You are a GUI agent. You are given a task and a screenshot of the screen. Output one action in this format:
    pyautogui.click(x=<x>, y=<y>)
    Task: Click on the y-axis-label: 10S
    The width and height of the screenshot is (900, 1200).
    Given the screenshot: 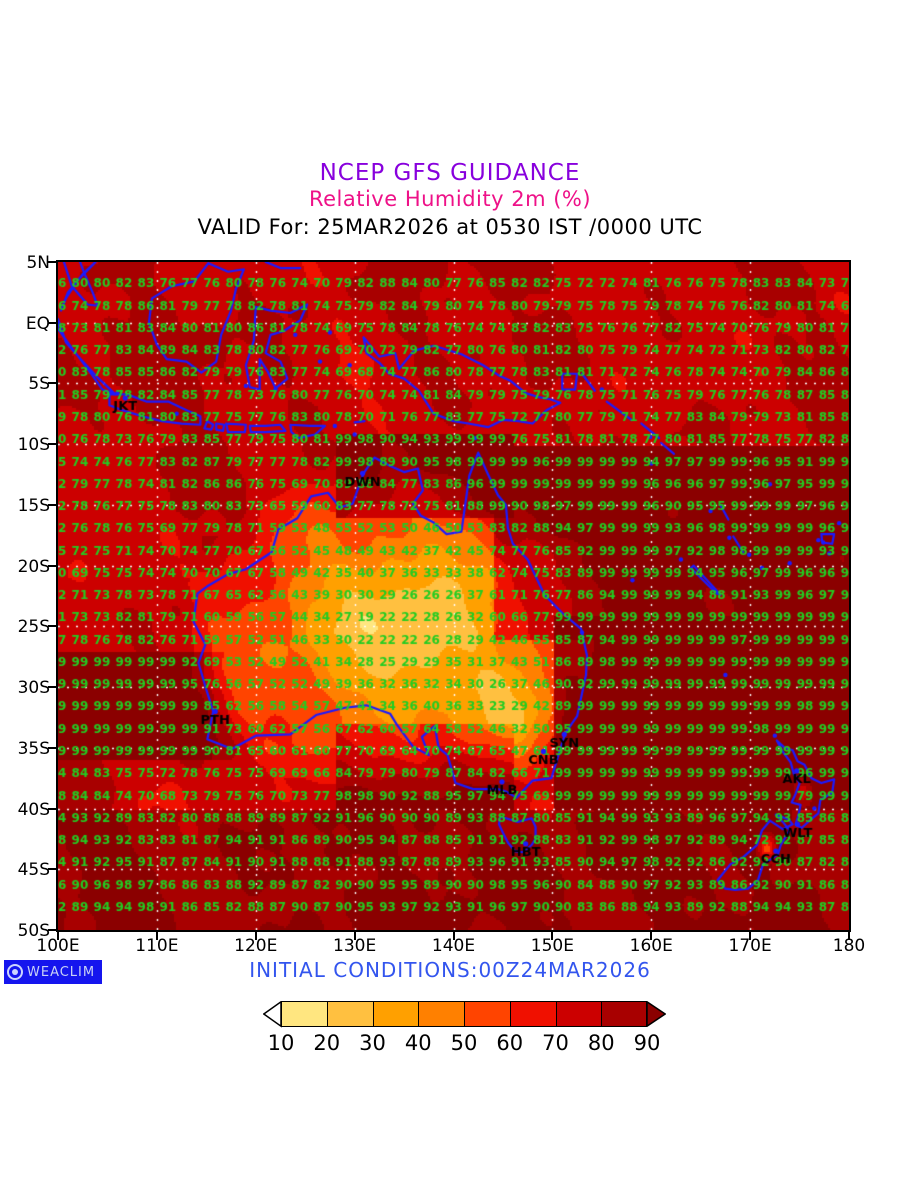 What is the action you would take?
    pyautogui.click(x=33, y=445)
    